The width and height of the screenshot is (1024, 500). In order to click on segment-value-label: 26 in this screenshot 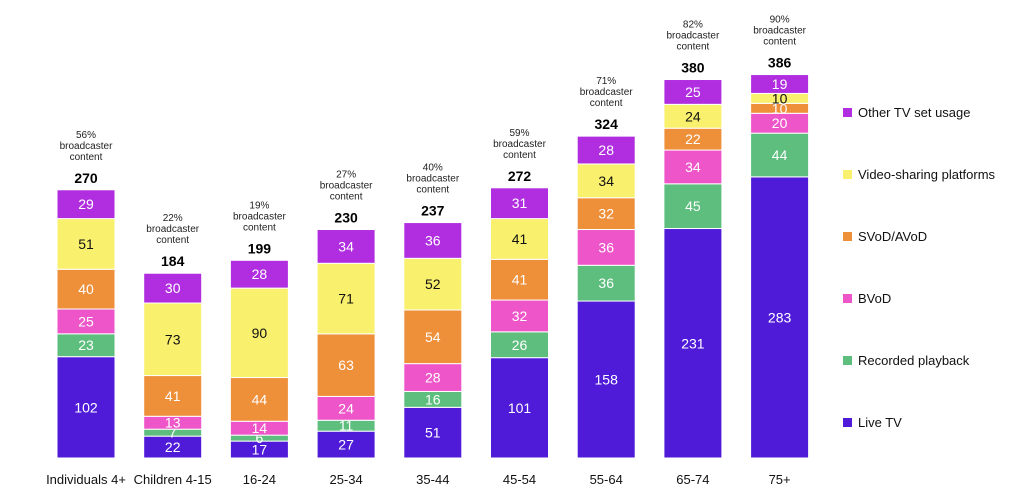, I will do `click(520, 345)`.